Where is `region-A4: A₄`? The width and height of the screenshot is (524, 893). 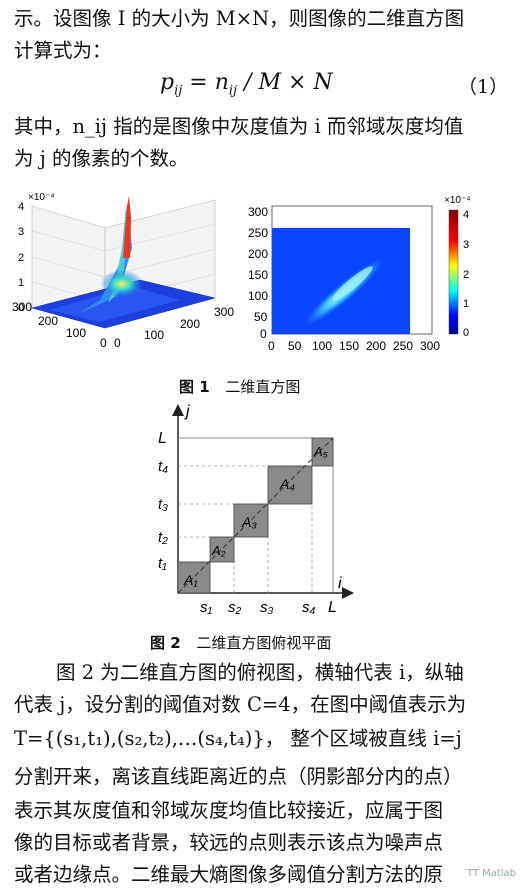
region-A4: A₄ is located at coordinates (287, 484).